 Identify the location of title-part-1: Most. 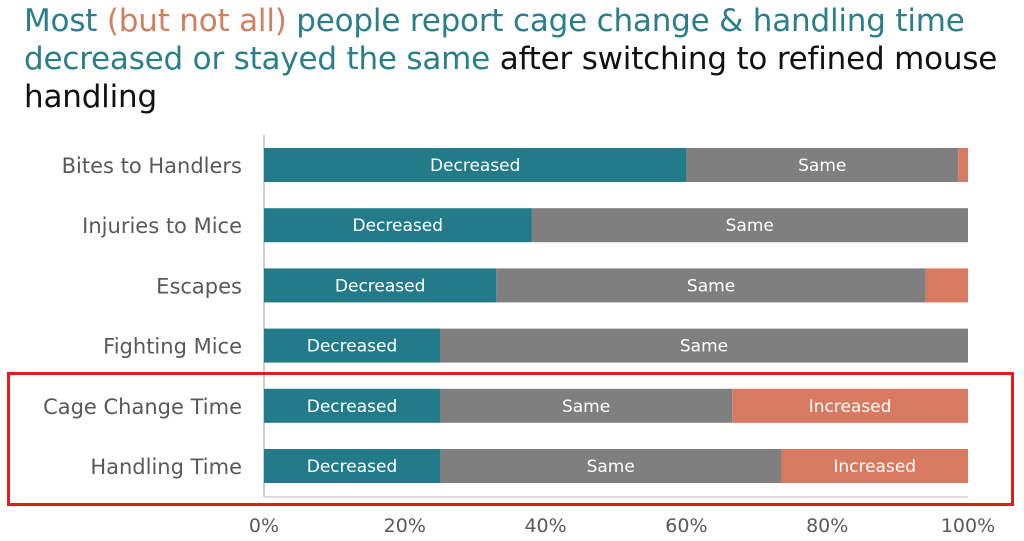
(65, 21).